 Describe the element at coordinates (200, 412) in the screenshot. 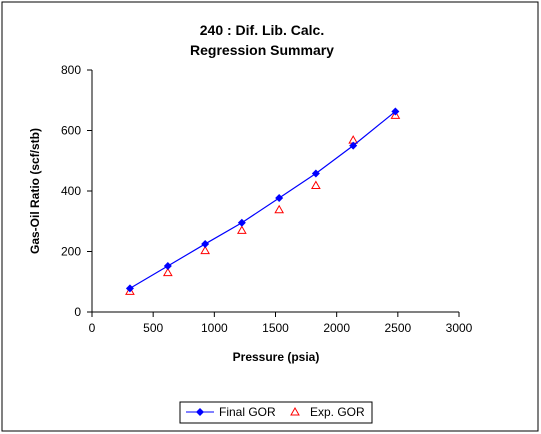

I see `legend-diamond-icon` at that location.